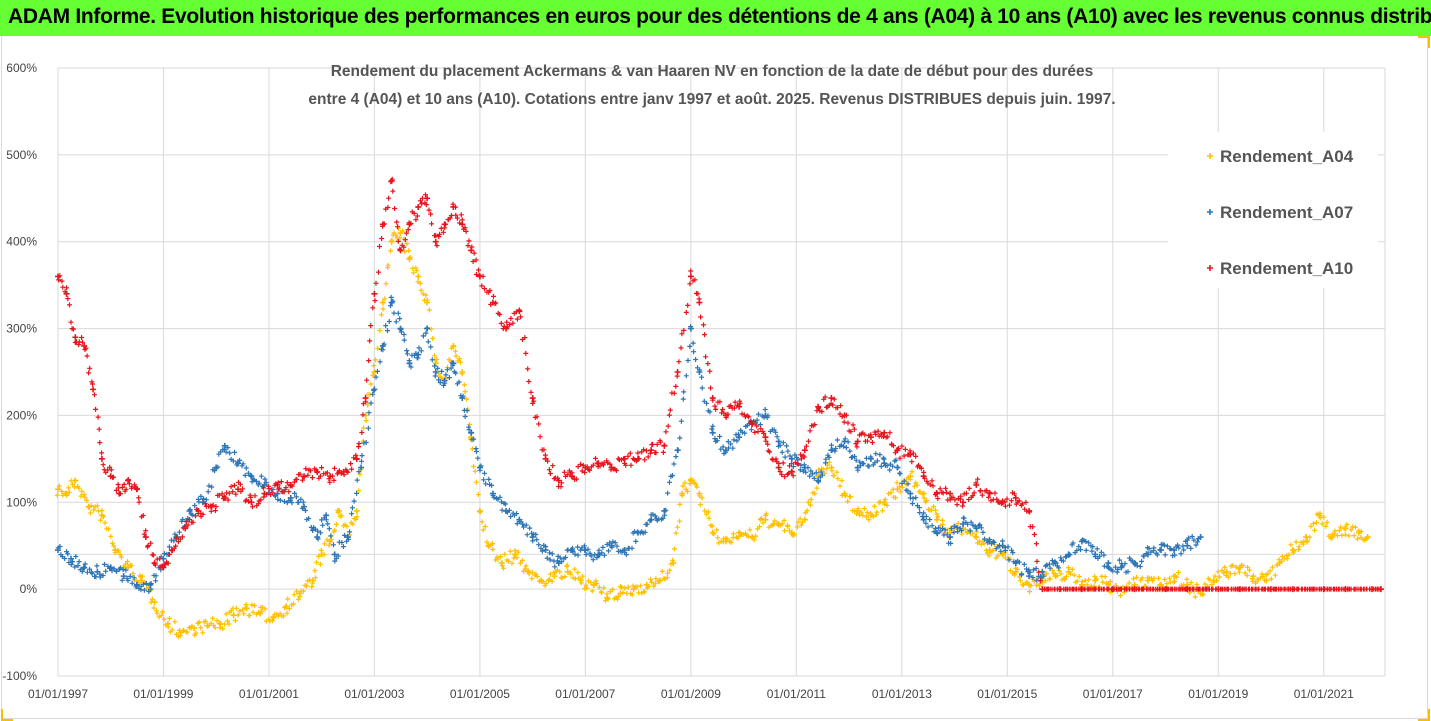 The width and height of the screenshot is (1431, 721). I want to click on x-tick-label: 01/01/2009, so click(691, 694).